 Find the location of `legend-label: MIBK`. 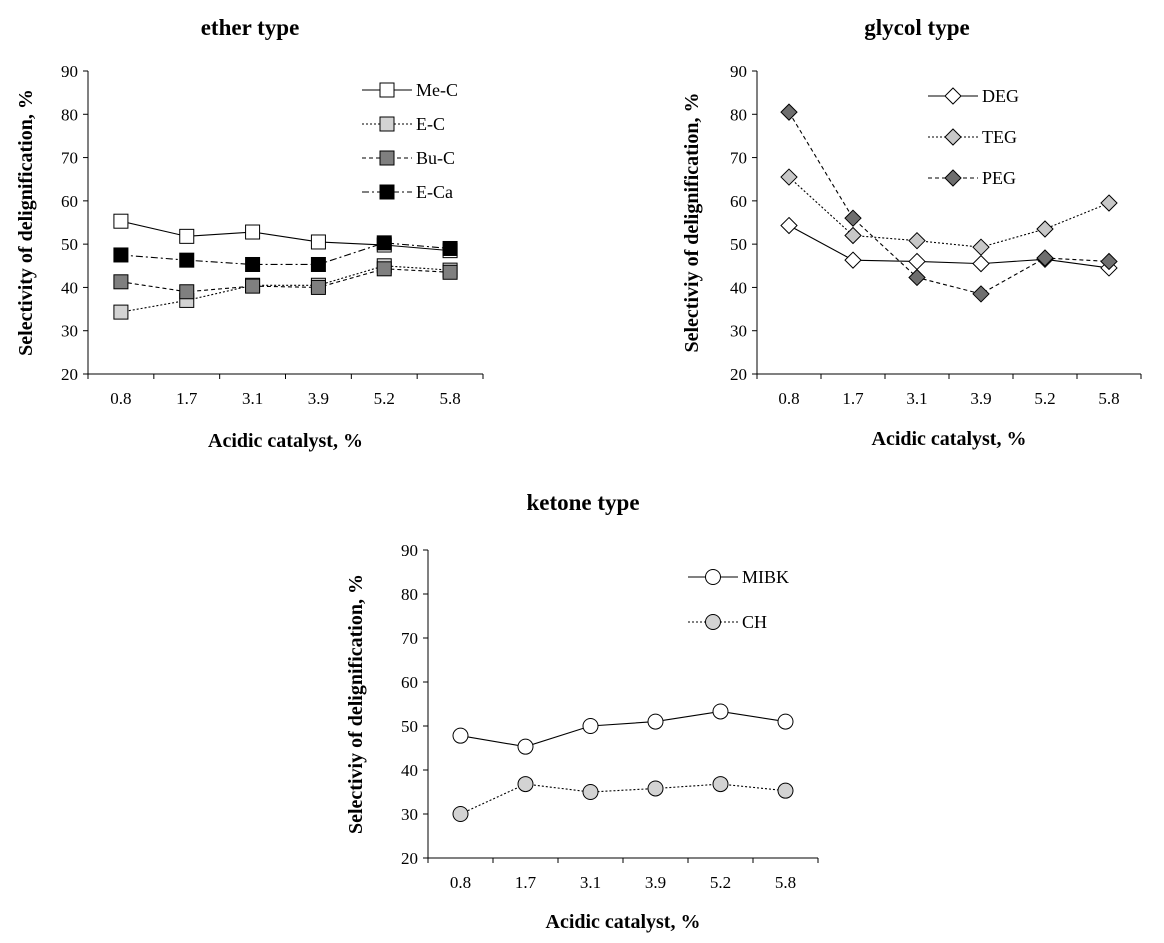

legend-label: MIBK is located at coordinates (765, 577).